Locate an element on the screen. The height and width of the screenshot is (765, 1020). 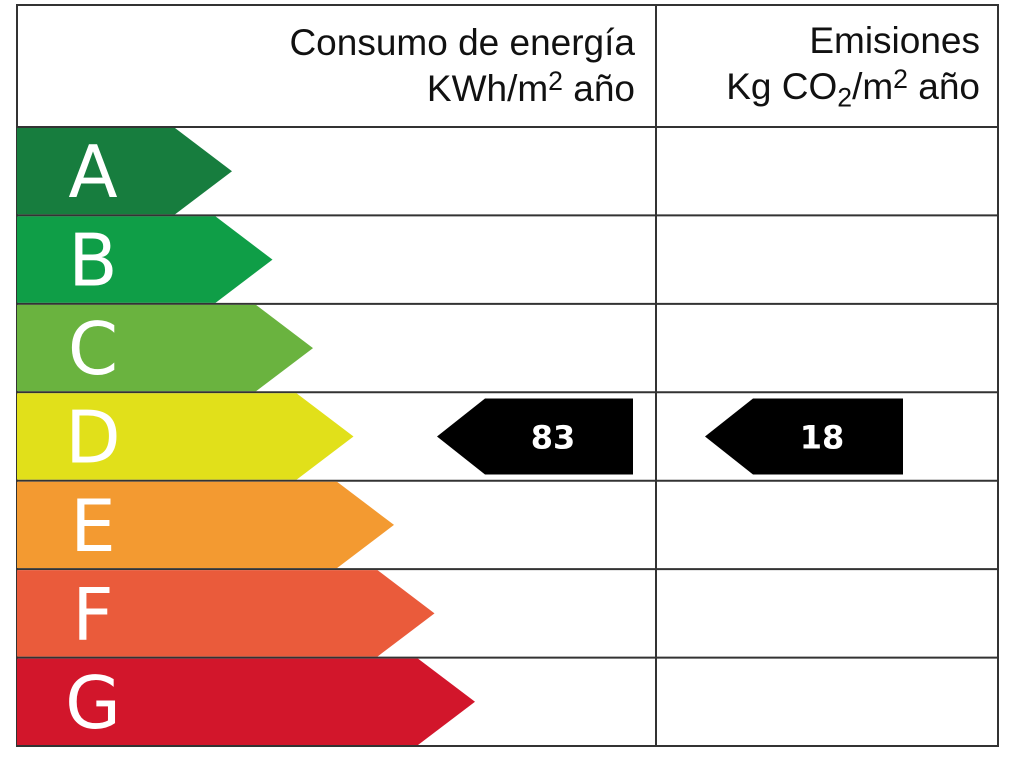
rating-marker-emissions is located at coordinates (804, 436).